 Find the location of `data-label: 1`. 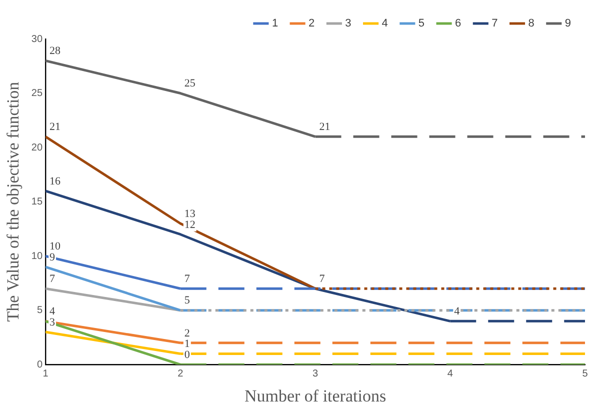

data-label: 1 is located at coordinates (187, 344).